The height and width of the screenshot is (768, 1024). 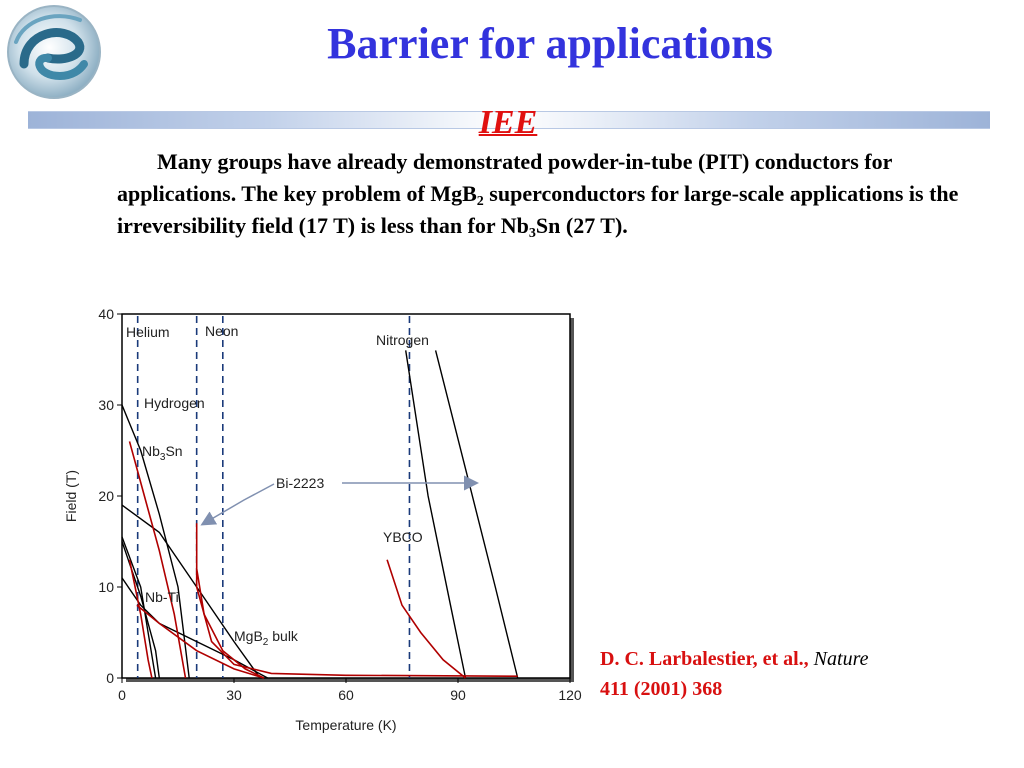 I want to click on paragraph-sub-1: 2, so click(x=480, y=201).